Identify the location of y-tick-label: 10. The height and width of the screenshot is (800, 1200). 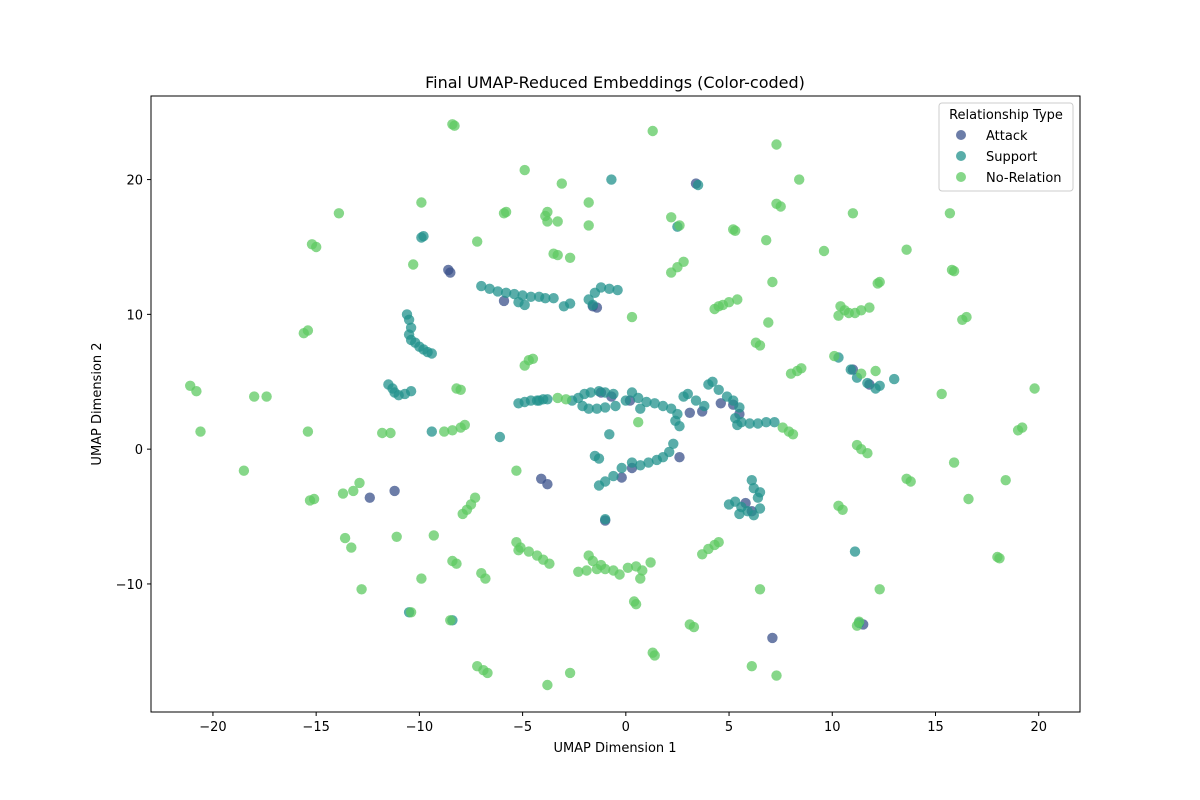
(134, 315).